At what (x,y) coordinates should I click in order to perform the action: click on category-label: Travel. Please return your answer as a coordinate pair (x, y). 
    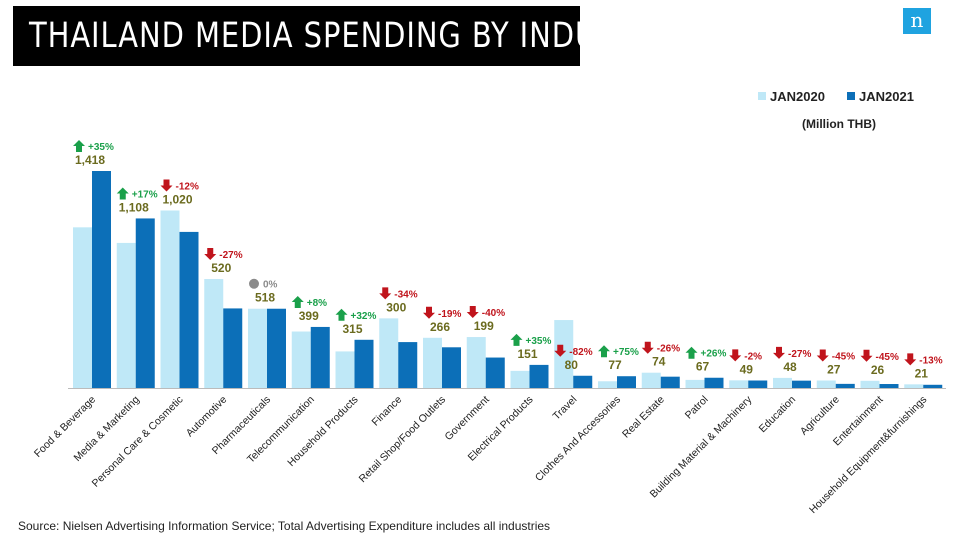
    Looking at the image, I should click on (565, 408).